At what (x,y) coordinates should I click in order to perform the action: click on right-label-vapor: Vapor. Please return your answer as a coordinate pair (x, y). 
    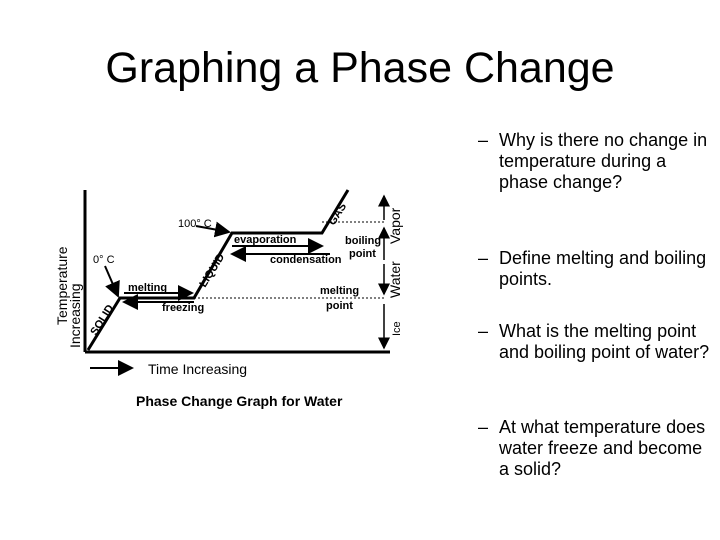
    Looking at the image, I should click on (395, 225).